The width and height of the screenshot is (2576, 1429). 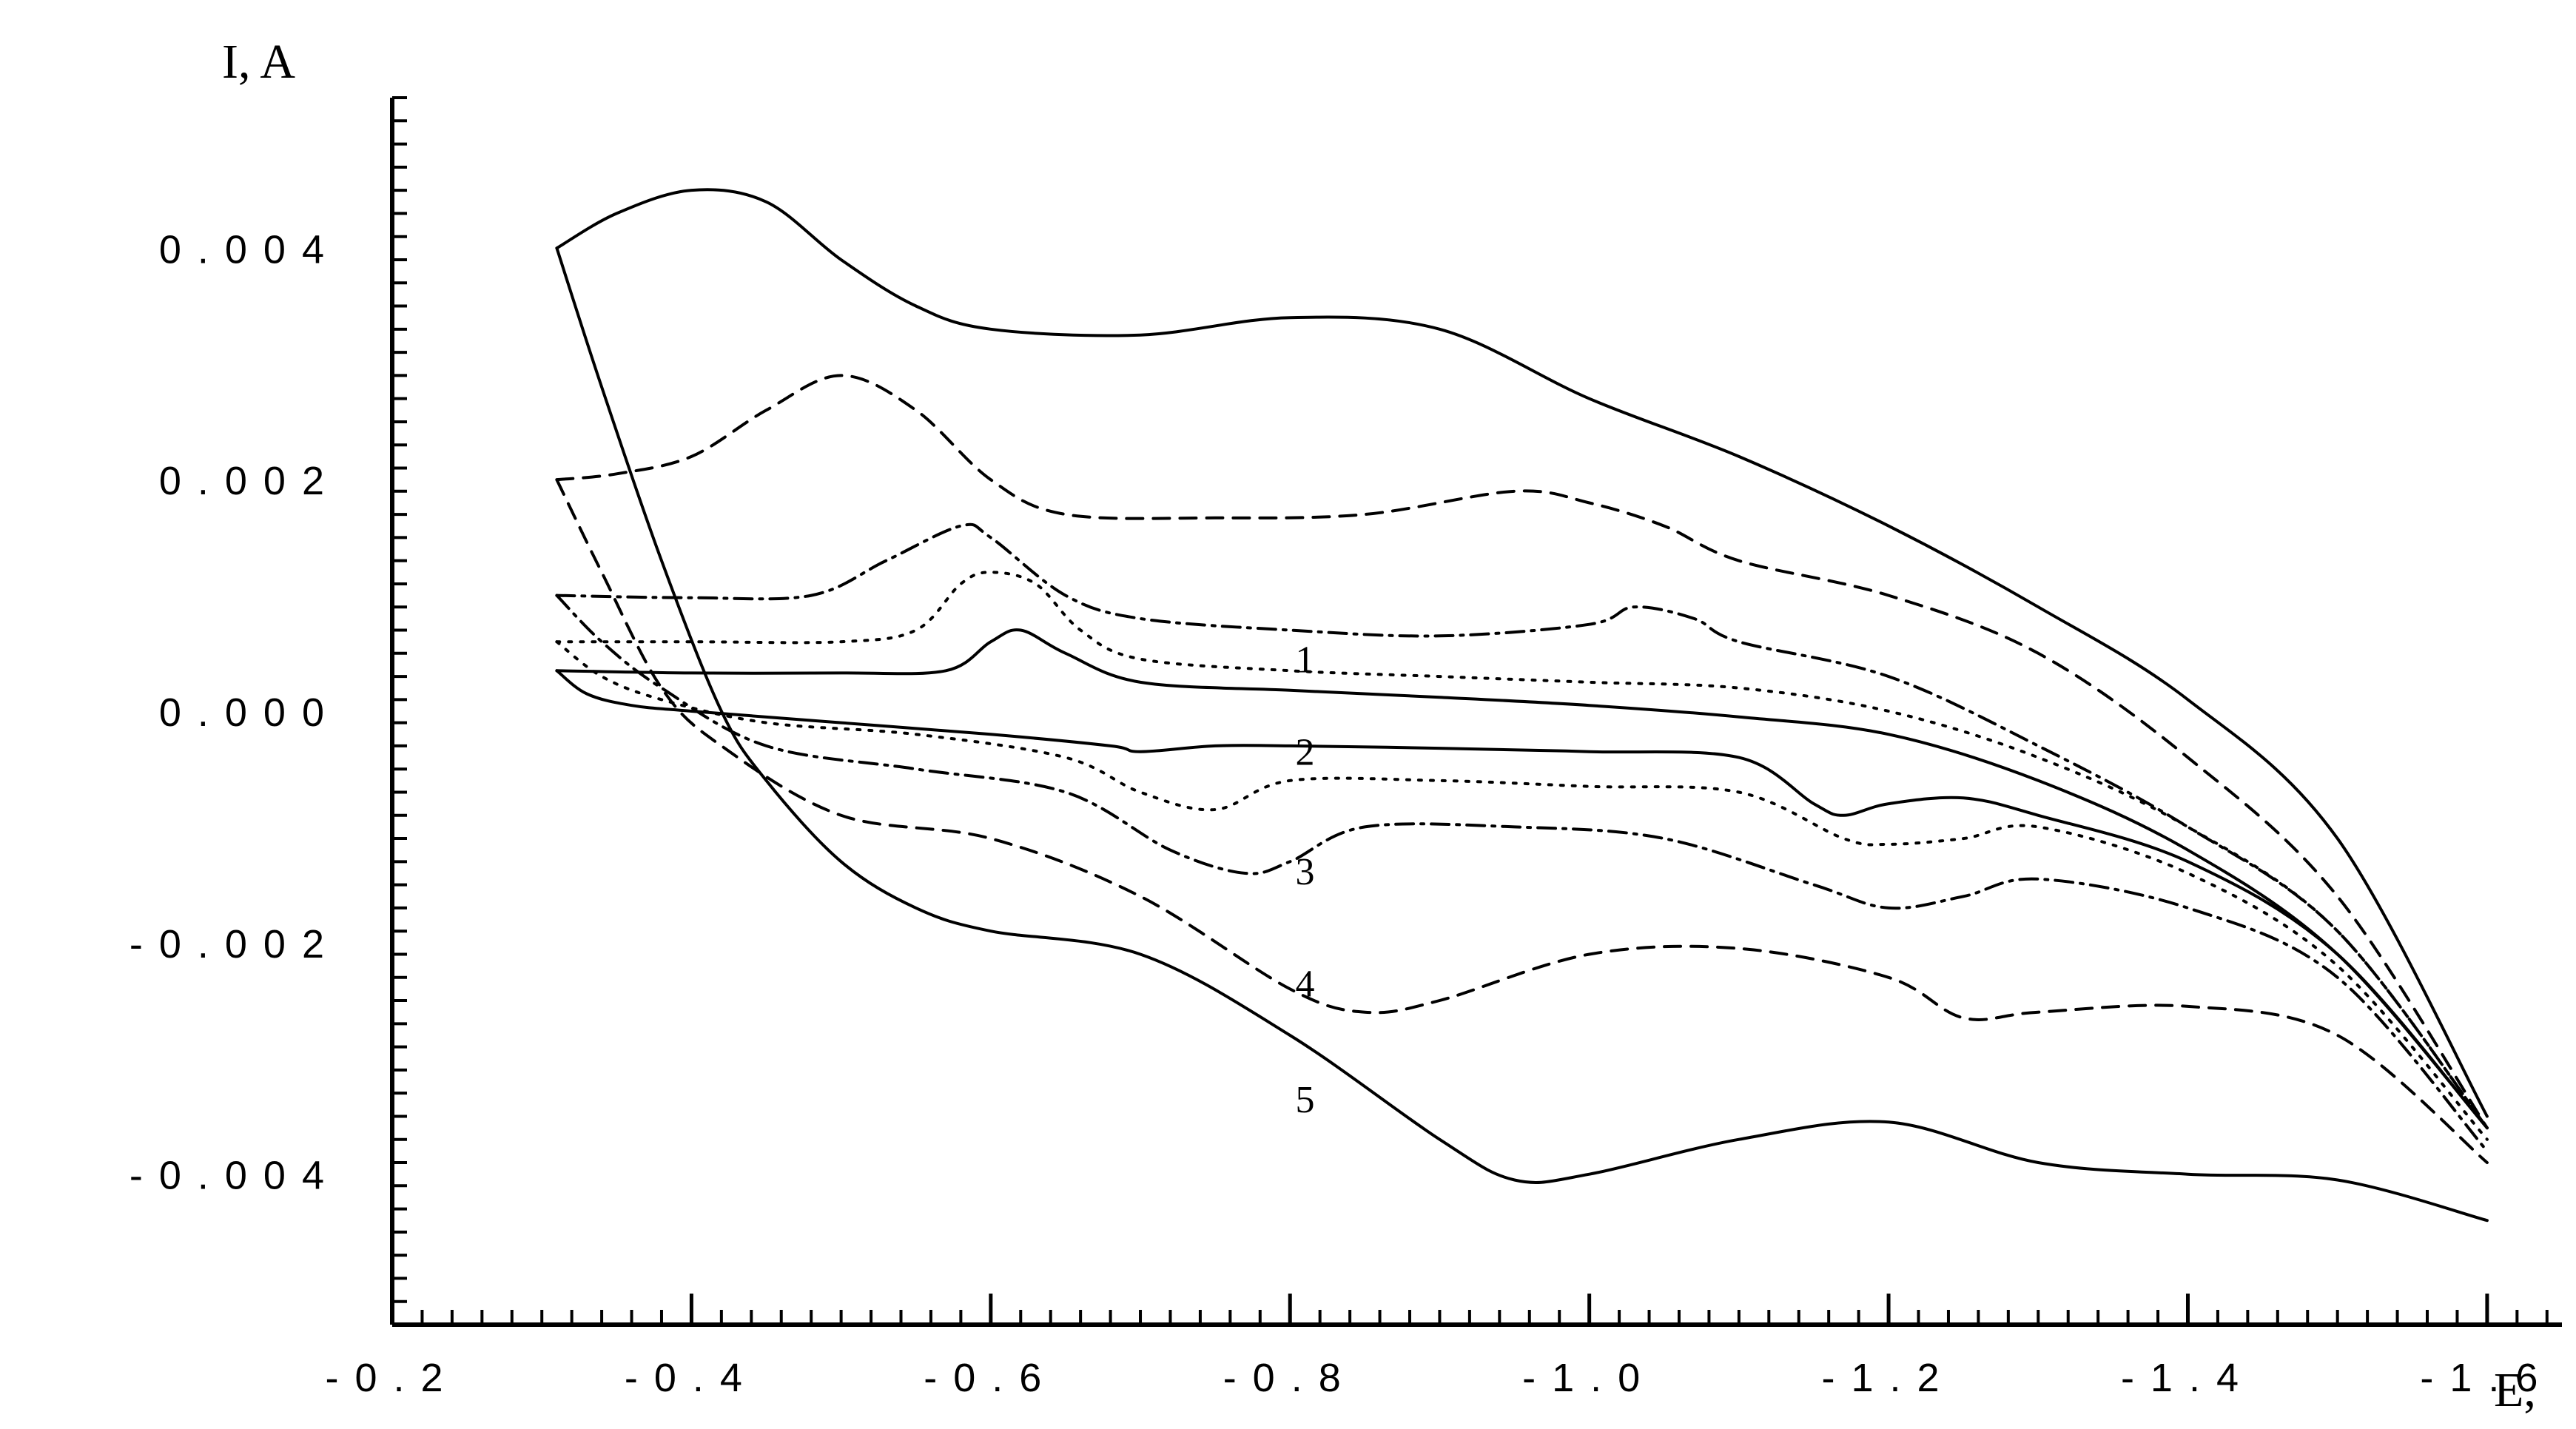 What do you see at coordinates (258, 62) in the screenshot?
I see `y-axis-title: I, A` at bounding box center [258, 62].